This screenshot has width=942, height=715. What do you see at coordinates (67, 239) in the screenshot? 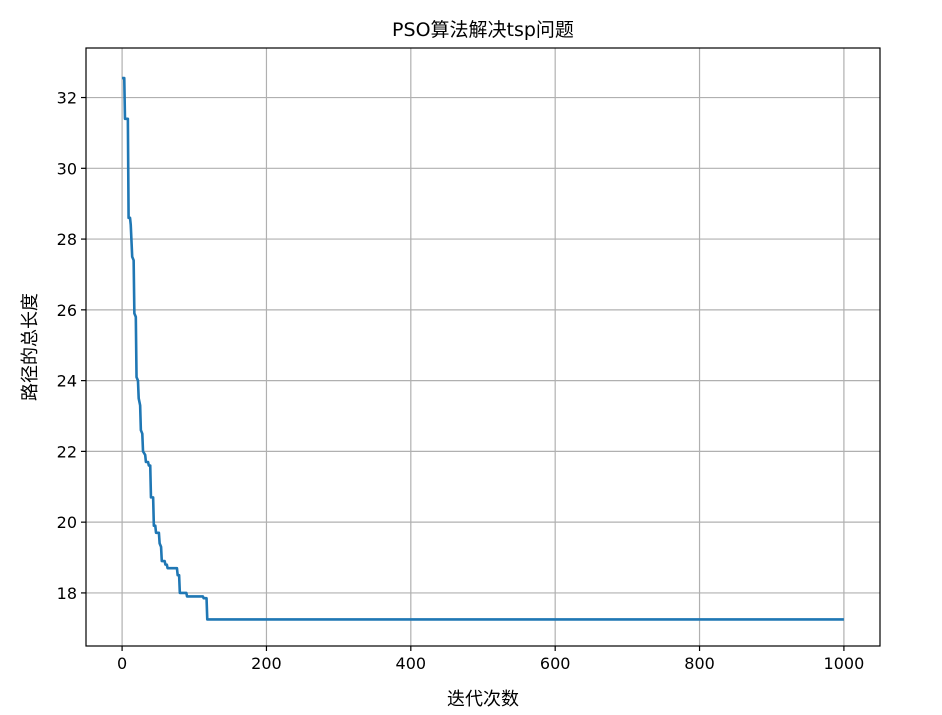
I see `y-tick-label: 28` at bounding box center [67, 239].